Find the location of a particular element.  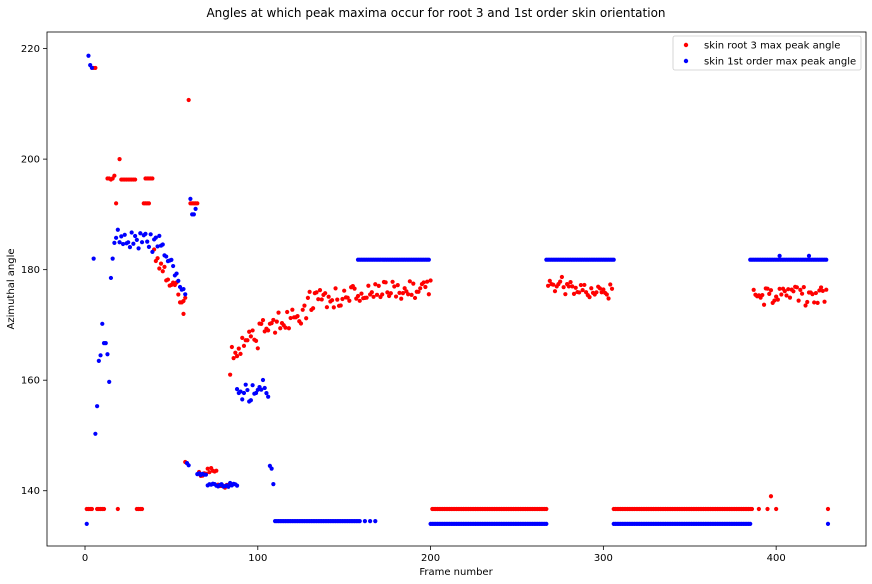

x-tick-label: 0 is located at coordinates (85, 558).